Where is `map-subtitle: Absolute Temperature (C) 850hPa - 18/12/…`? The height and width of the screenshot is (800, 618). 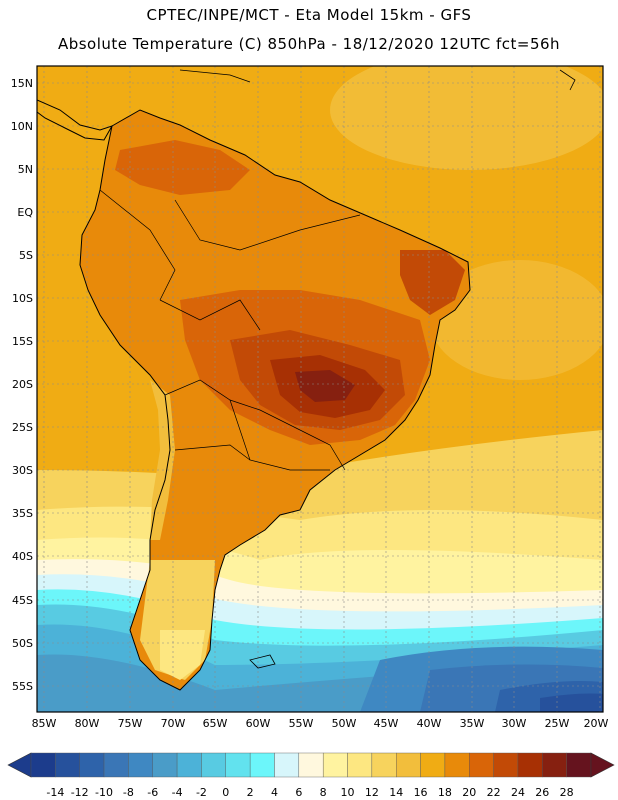
map-subtitle: Absolute Temperature (C) 850hPa - 18/12/… is located at coordinates (309, 44).